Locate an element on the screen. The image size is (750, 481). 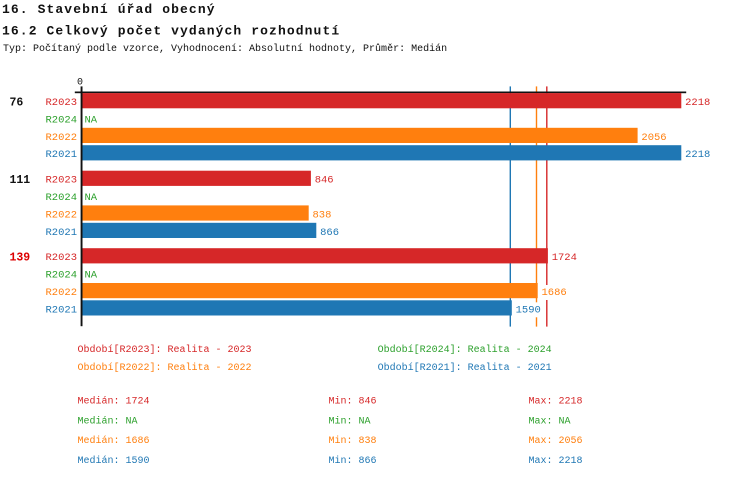
svg-text: 0 is located at coordinates (80, 83).